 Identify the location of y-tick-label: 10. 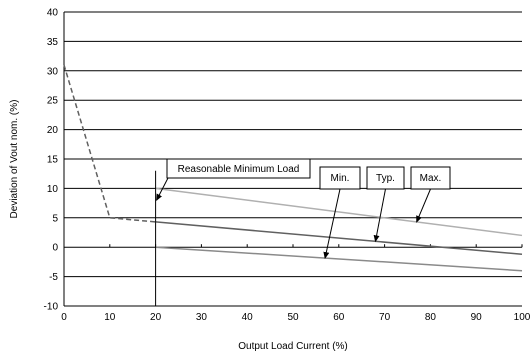
(53, 189).